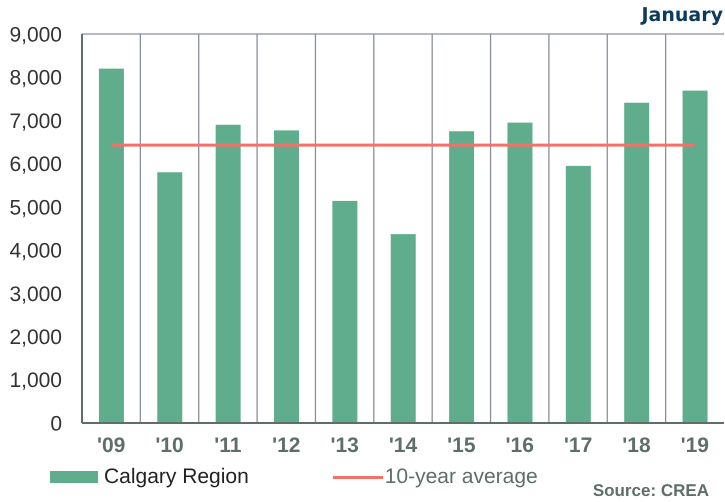  What do you see at coordinates (169, 445) in the screenshot?
I see `x-tick-label: '10` at bounding box center [169, 445].